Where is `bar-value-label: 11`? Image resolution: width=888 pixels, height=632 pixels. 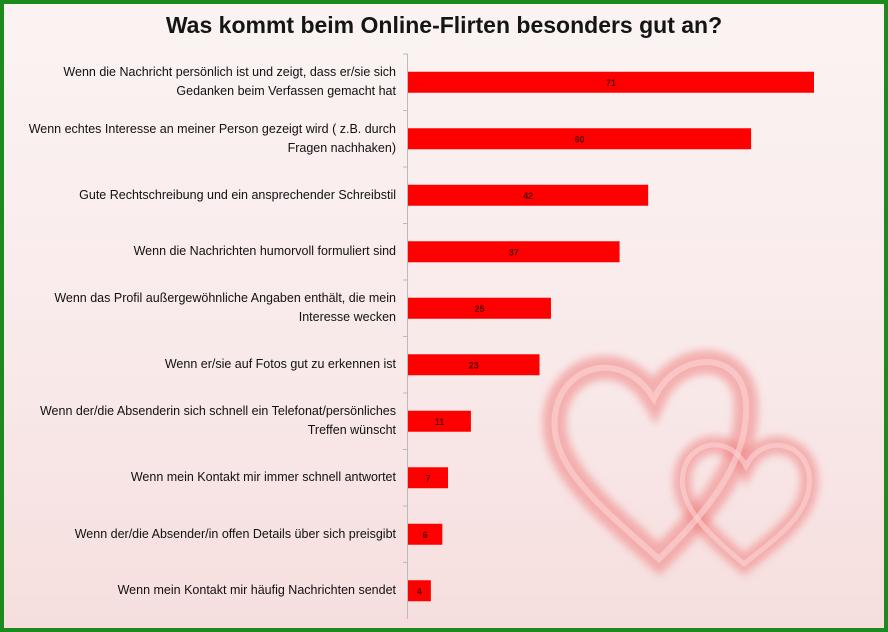
bar-value-label: 11 is located at coordinates (440, 422).